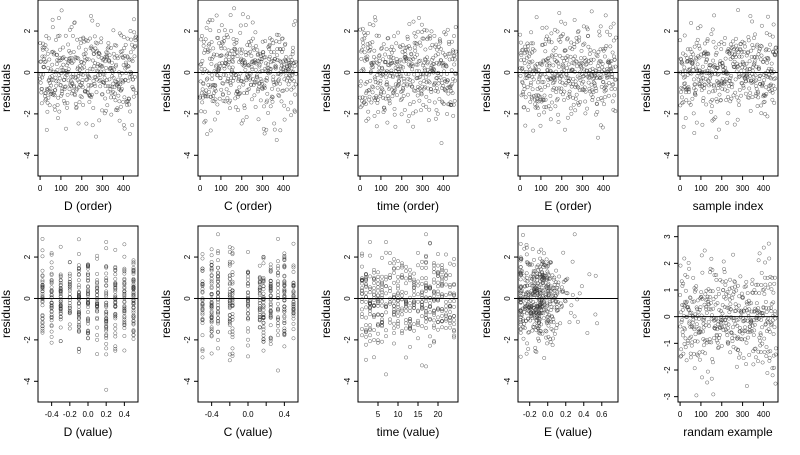 Image resolution: width=800 pixels, height=455 pixels. What do you see at coordinates (285, 414) in the screenshot?
I see `x-tick-label: 0.4` at bounding box center [285, 414].